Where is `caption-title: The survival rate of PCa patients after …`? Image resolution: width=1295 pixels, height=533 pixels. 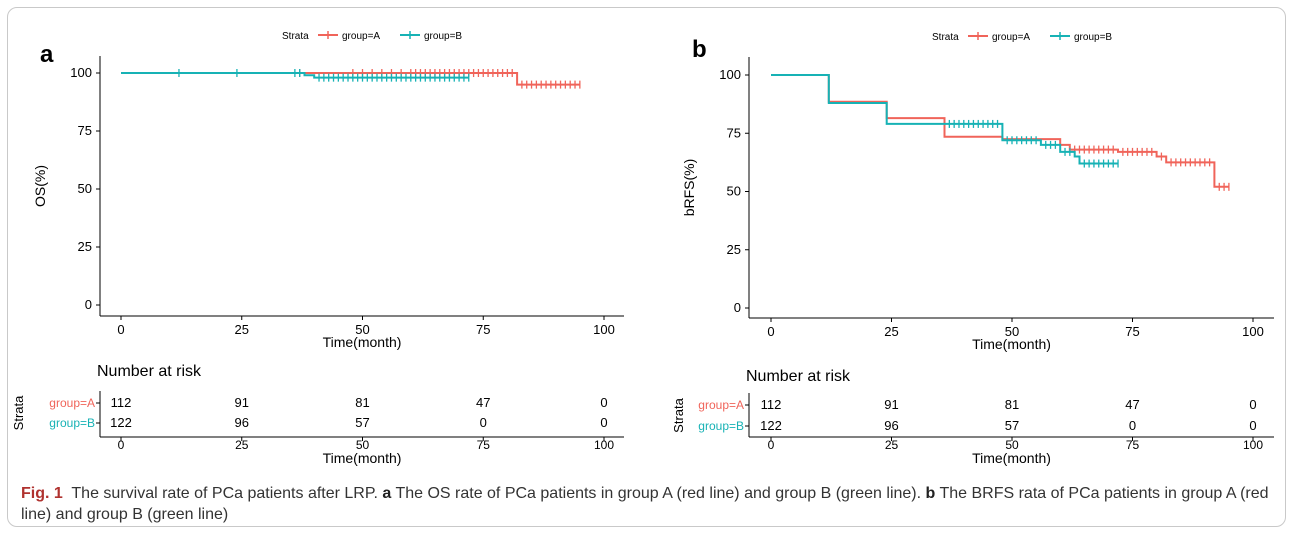
caption-title: The survival rate of PCa patients after … is located at coordinates (224, 493).